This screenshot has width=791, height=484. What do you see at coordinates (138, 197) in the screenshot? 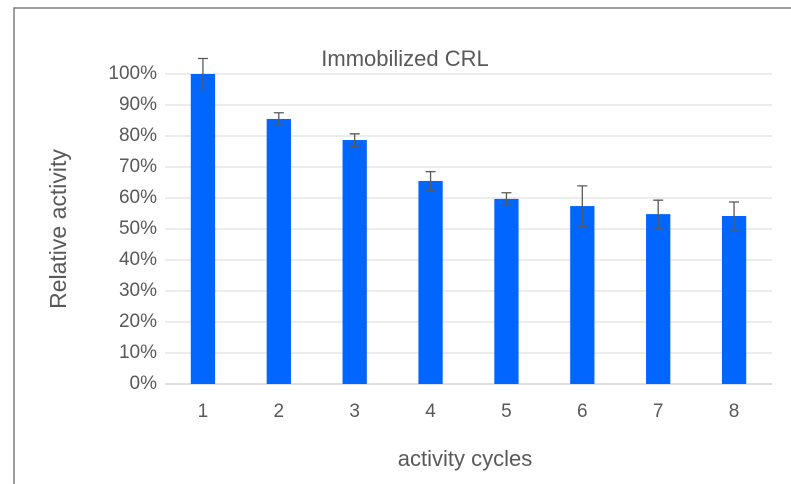
I see `y-tick-label: 60%` at bounding box center [138, 197].